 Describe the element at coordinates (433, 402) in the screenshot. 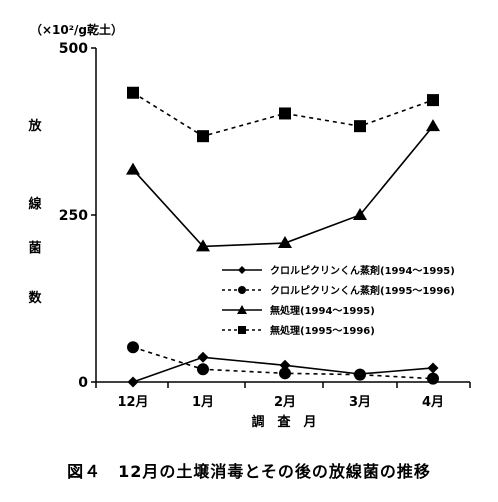

I see `x-tick-label: 4月` at that location.